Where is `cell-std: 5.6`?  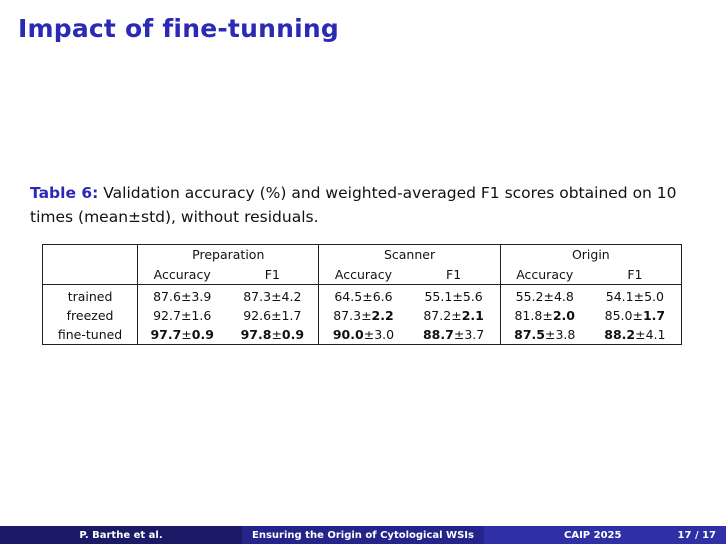 cell-std: 5.6 is located at coordinates (472, 296).